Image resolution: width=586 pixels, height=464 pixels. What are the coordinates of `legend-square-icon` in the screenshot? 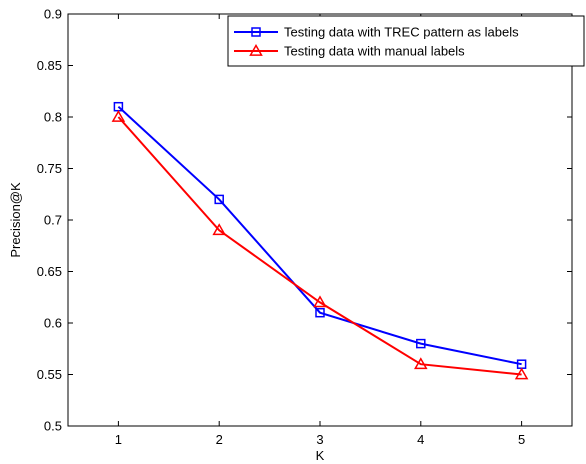 It's located at (256, 32).